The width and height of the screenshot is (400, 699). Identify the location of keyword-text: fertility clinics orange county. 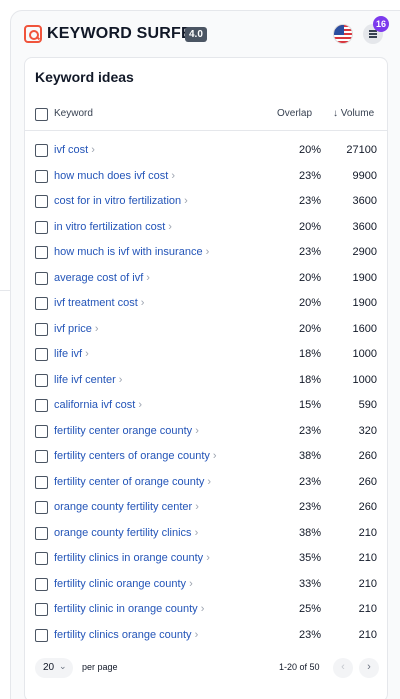
(123, 634).